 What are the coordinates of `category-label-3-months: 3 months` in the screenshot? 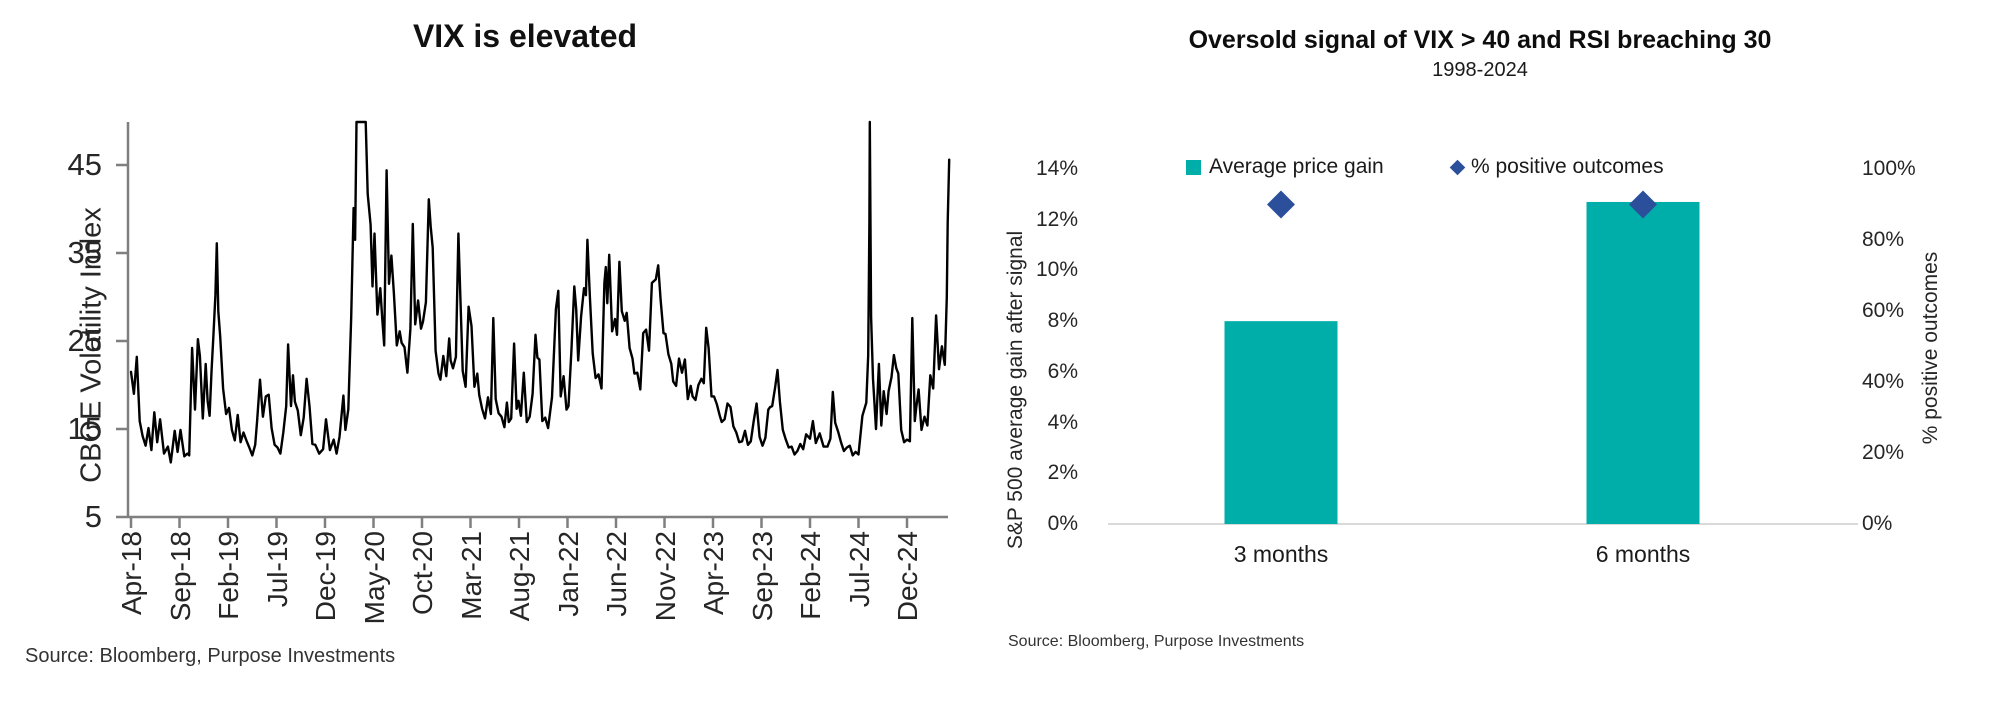 It's located at (1281, 554).